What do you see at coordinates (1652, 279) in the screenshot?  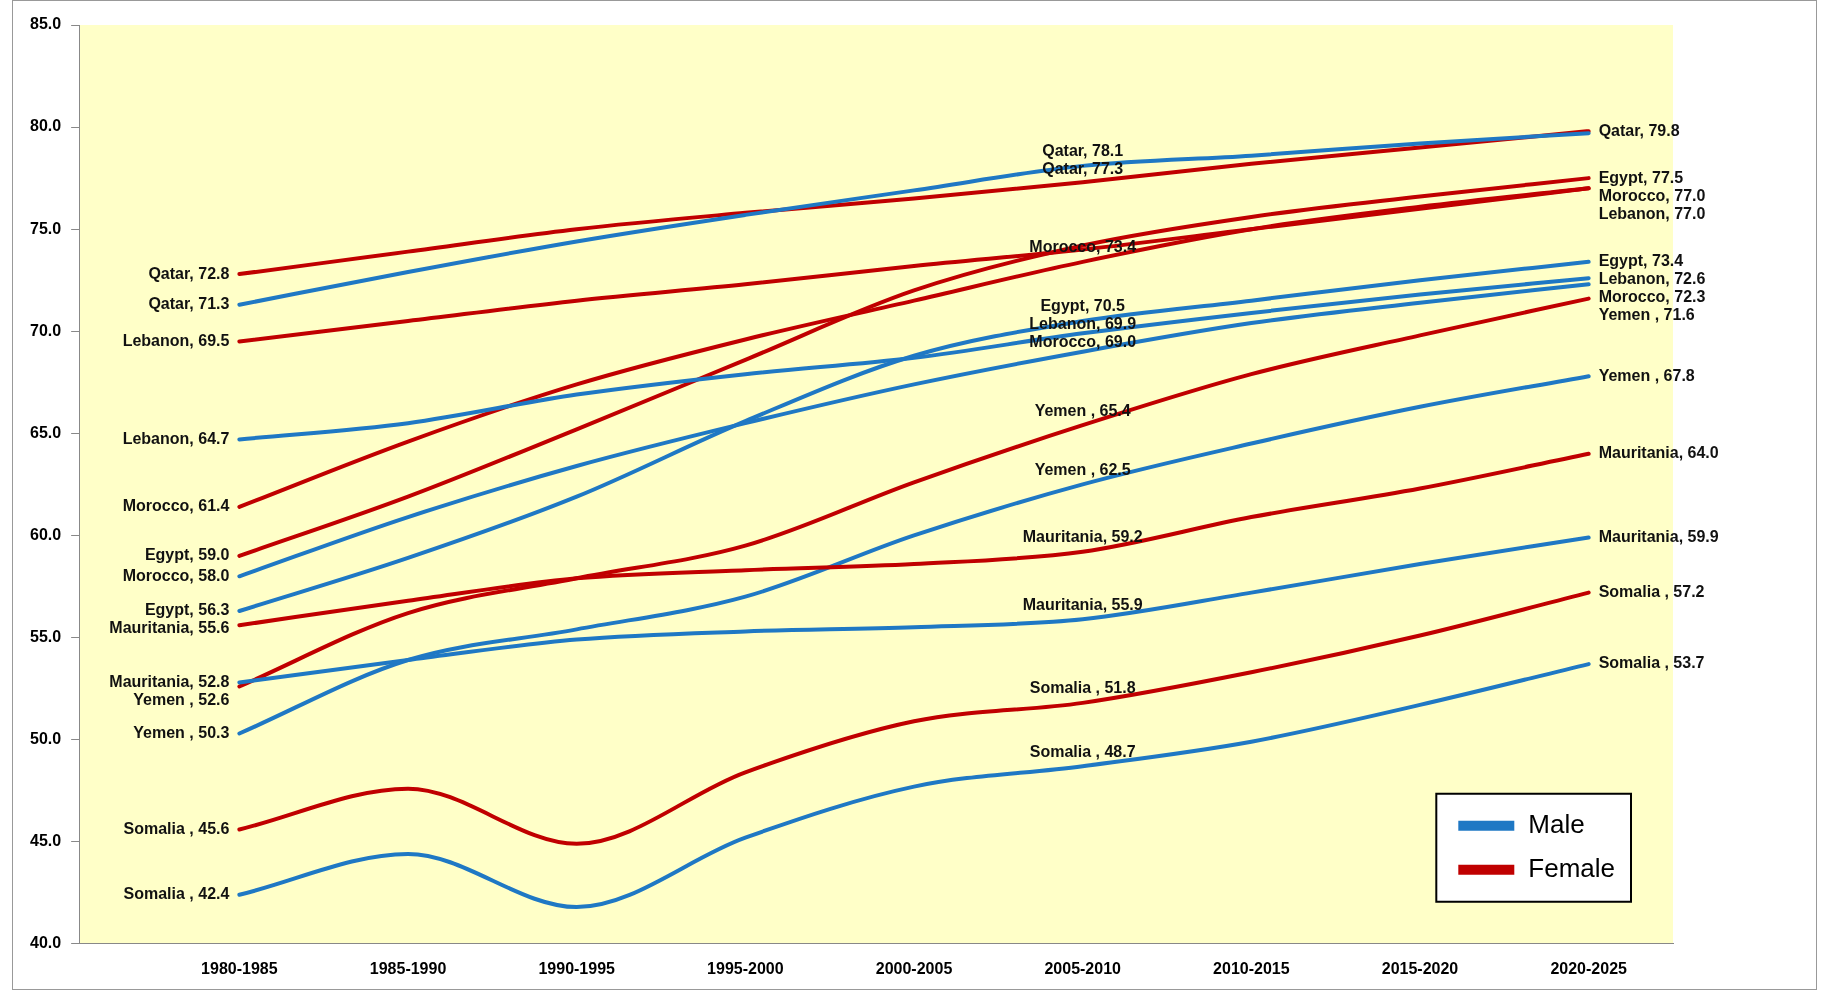 I see `annotation: Lebanon, 72.6` at bounding box center [1652, 279].